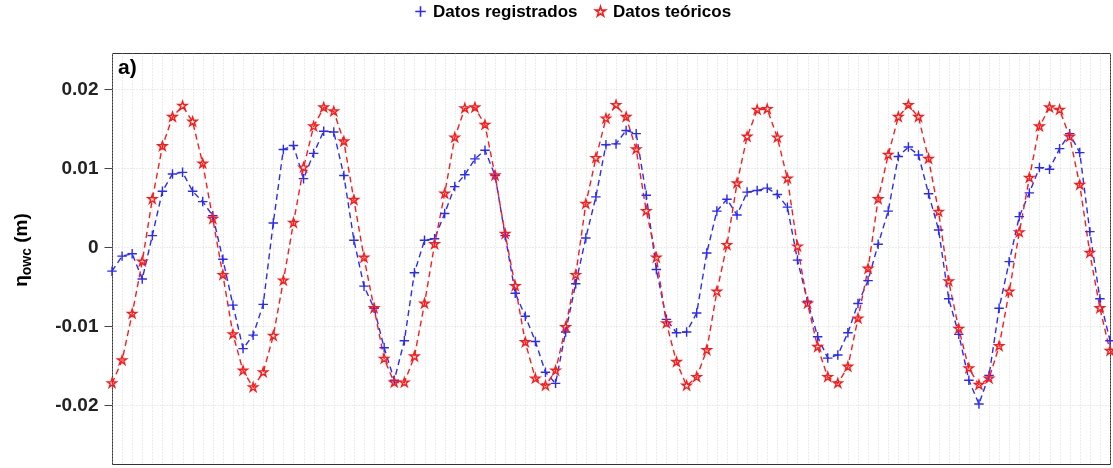 The image size is (1113, 468). Describe the element at coordinates (77, 405) in the screenshot. I see `y-tick-label: -0.02` at that location.